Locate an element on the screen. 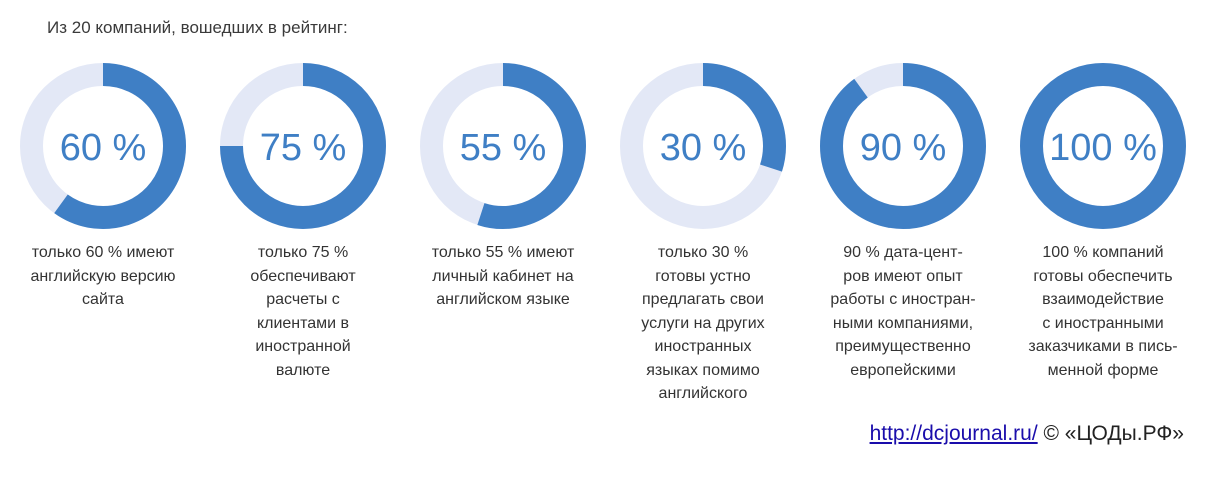  caption-line: только 55 % имеют is located at coordinates (503, 252).